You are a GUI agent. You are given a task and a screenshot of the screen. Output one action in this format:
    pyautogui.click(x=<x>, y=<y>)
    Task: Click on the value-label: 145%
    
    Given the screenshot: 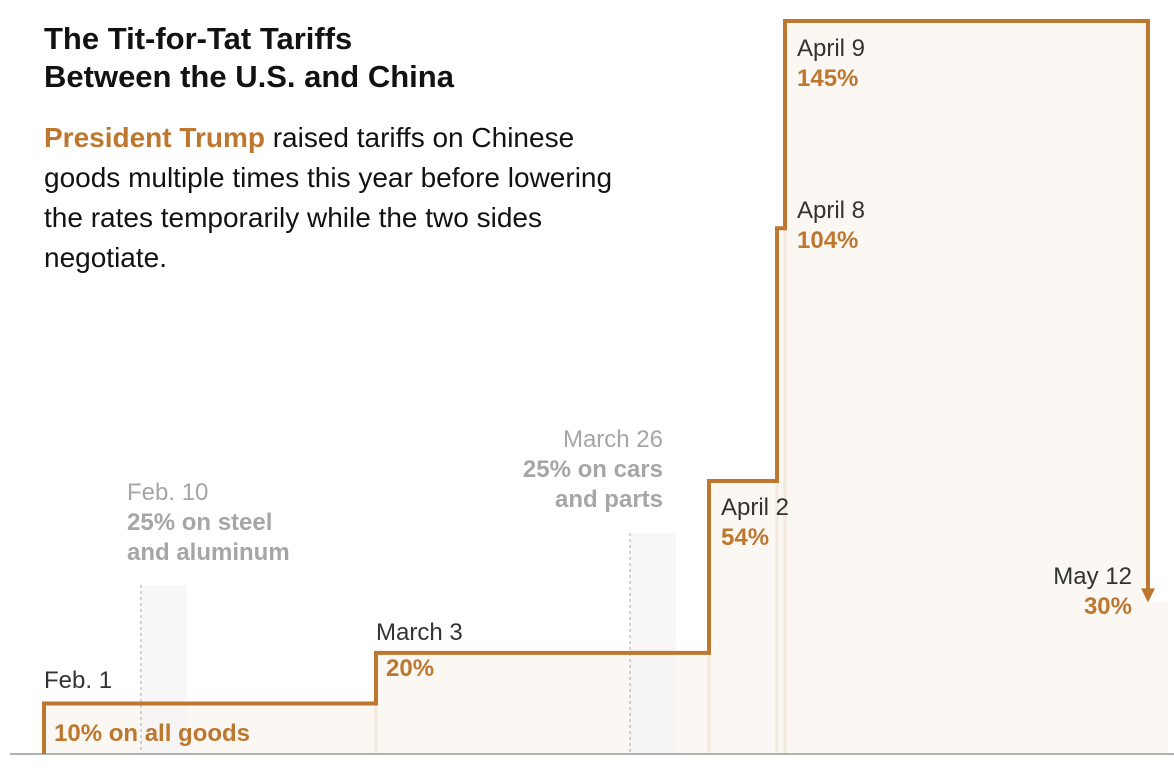 What is the action you would take?
    pyautogui.click(x=828, y=78)
    